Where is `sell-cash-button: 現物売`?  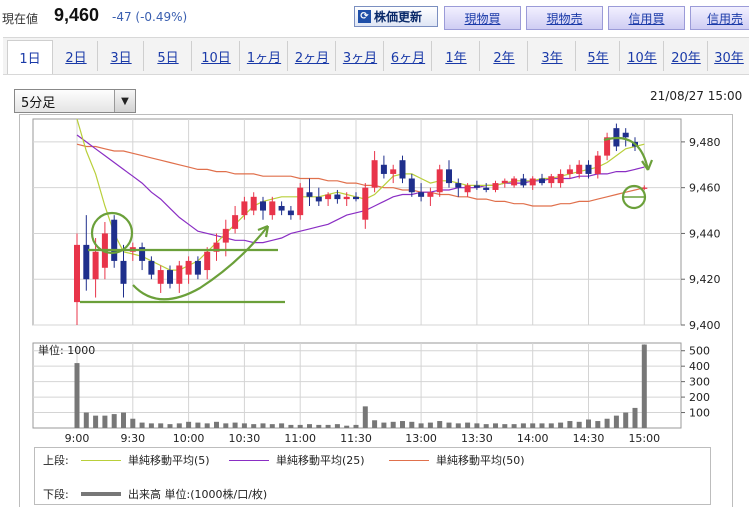 sell-cash-button: 現物売 is located at coordinates (564, 18).